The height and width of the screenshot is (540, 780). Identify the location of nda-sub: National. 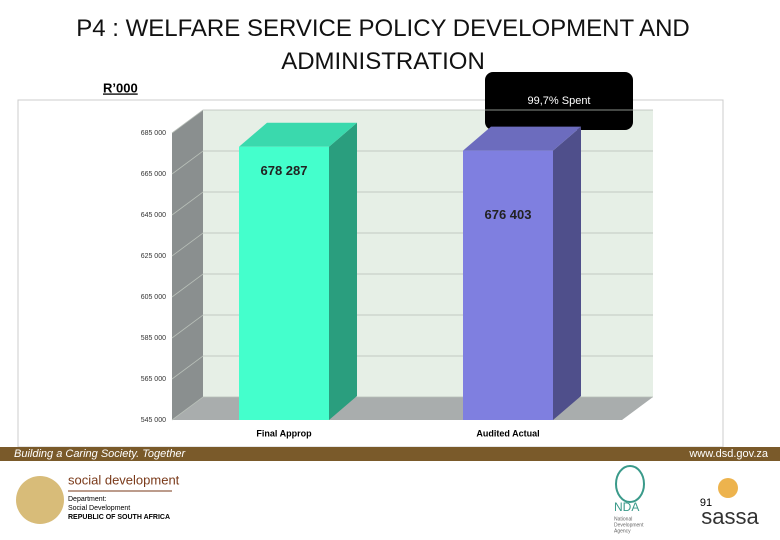
(623, 519).